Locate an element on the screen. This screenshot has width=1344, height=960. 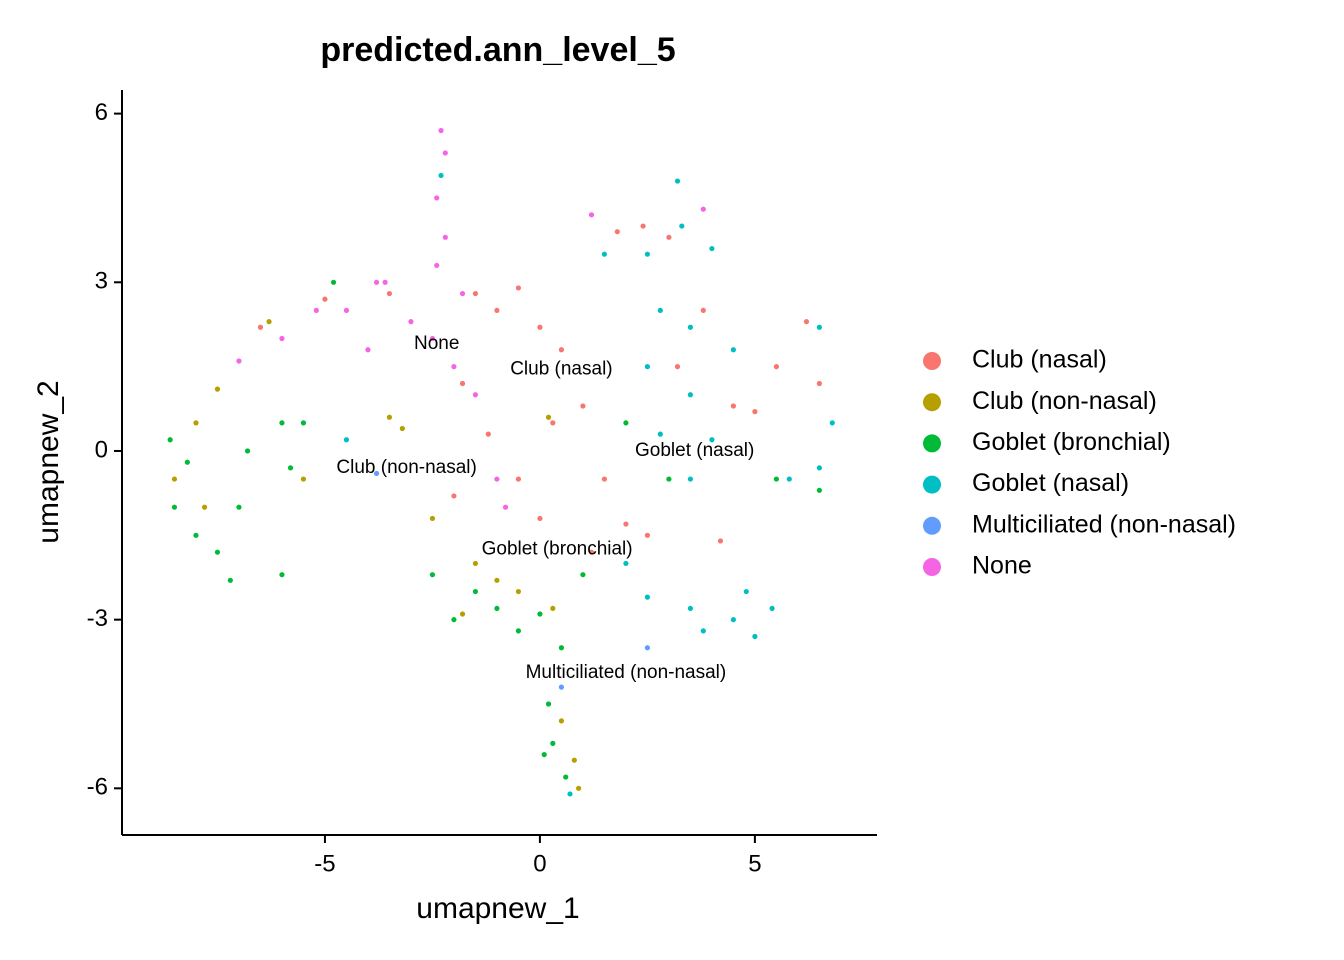
legend-label: Goblet (nasal) is located at coordinates (1050, 483).